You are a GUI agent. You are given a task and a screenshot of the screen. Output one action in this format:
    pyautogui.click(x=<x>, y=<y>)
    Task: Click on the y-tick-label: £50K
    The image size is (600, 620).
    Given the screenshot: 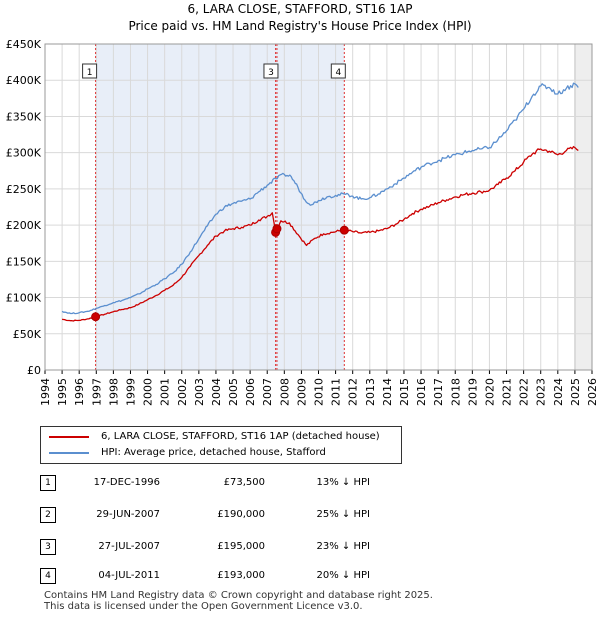 What is the action you would take?
    pyautogui.click(x=27, y=334)
    